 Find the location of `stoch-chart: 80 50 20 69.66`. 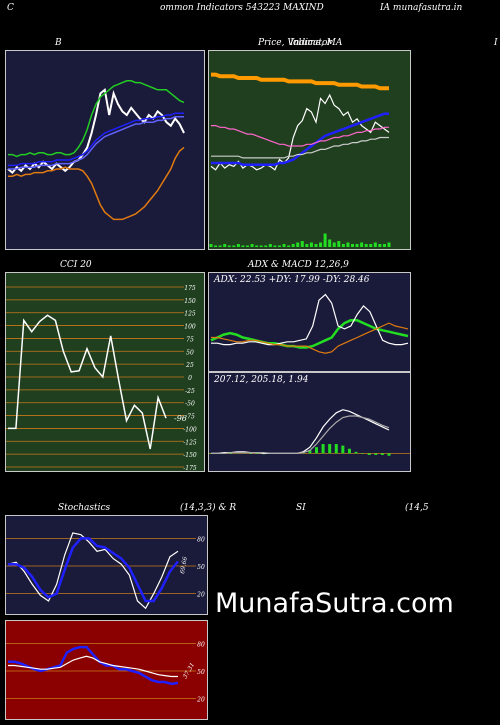

stoch-chart: 80 50 20 69.66 is located at coordinates (105, 571).